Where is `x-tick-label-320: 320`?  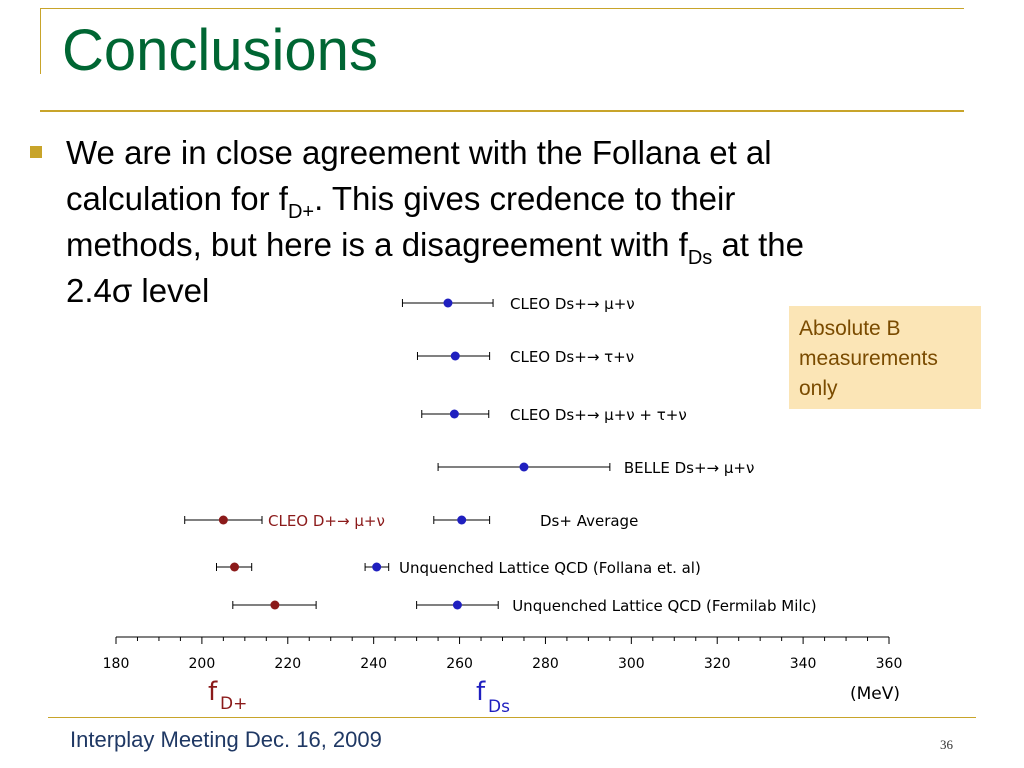
x-tick-label-320: 320 is located at coordinates (717, 664).